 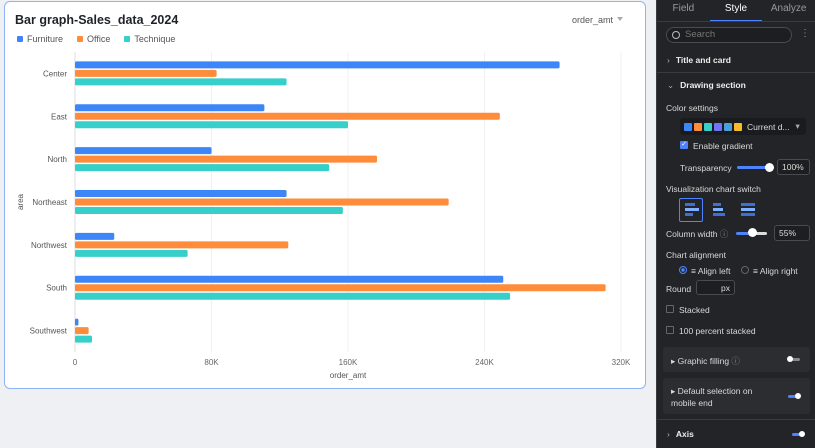 I want to click on align-right-option: ≡ Align right, so click(x=775, y=271).